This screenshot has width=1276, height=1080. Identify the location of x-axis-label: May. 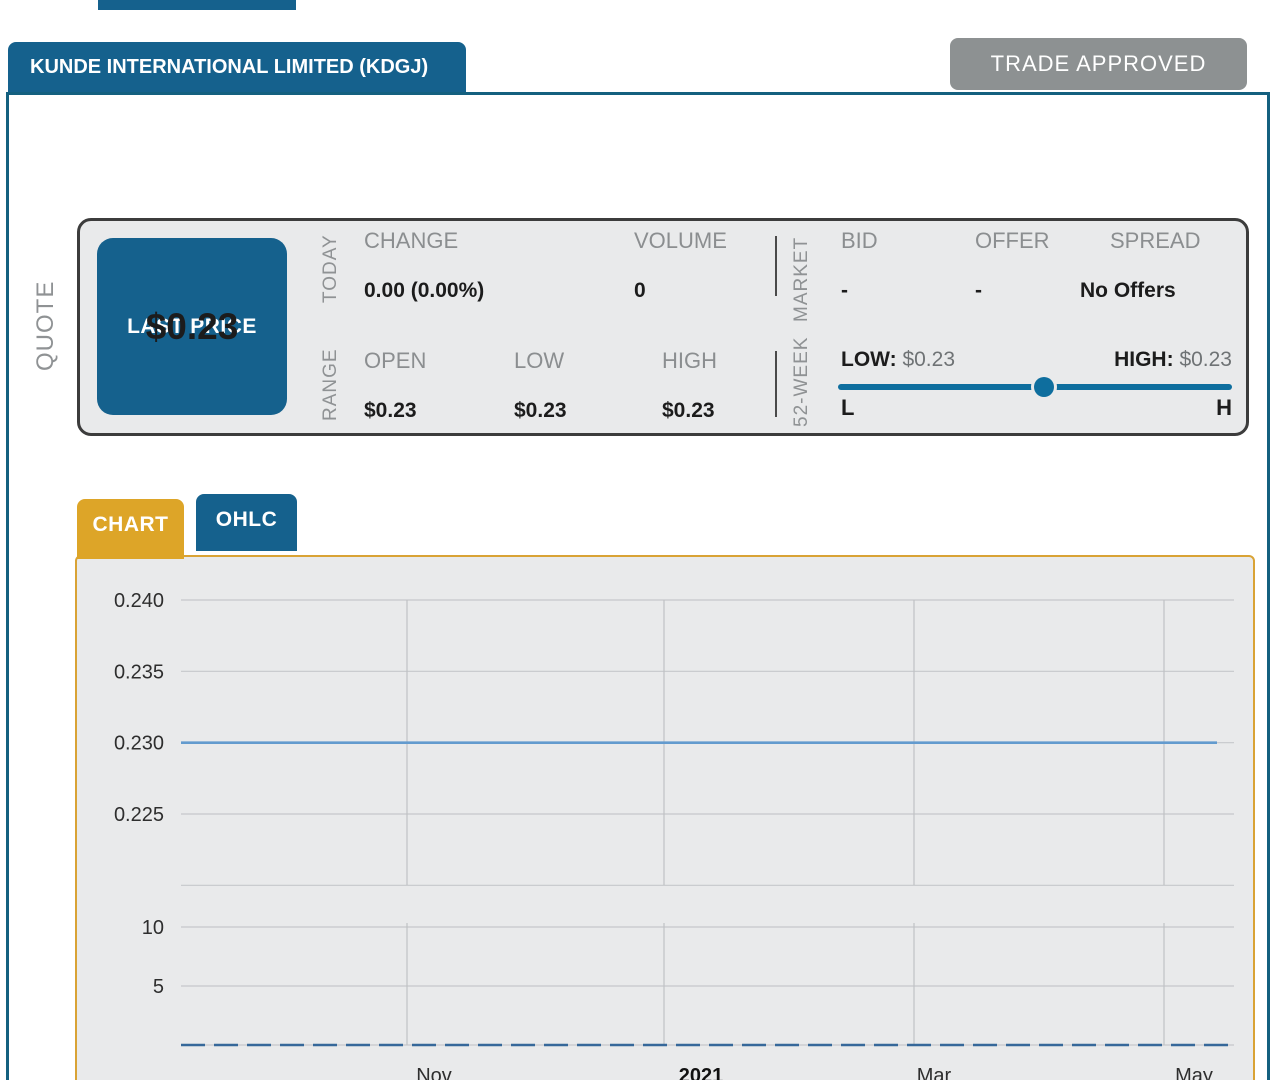
(1194, 1072).